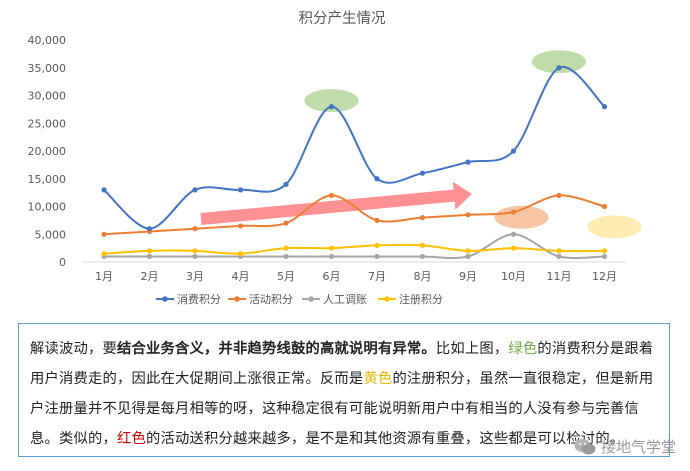 Image resolution: width=690 pixels, height=471 pixels. What do you see at coordinates (276, 349) in the screenshot?
I see `note-emphasis: 结合业务含义，并非趋势线鼓的高就说明有异常。` at bounding box center [276, 349].